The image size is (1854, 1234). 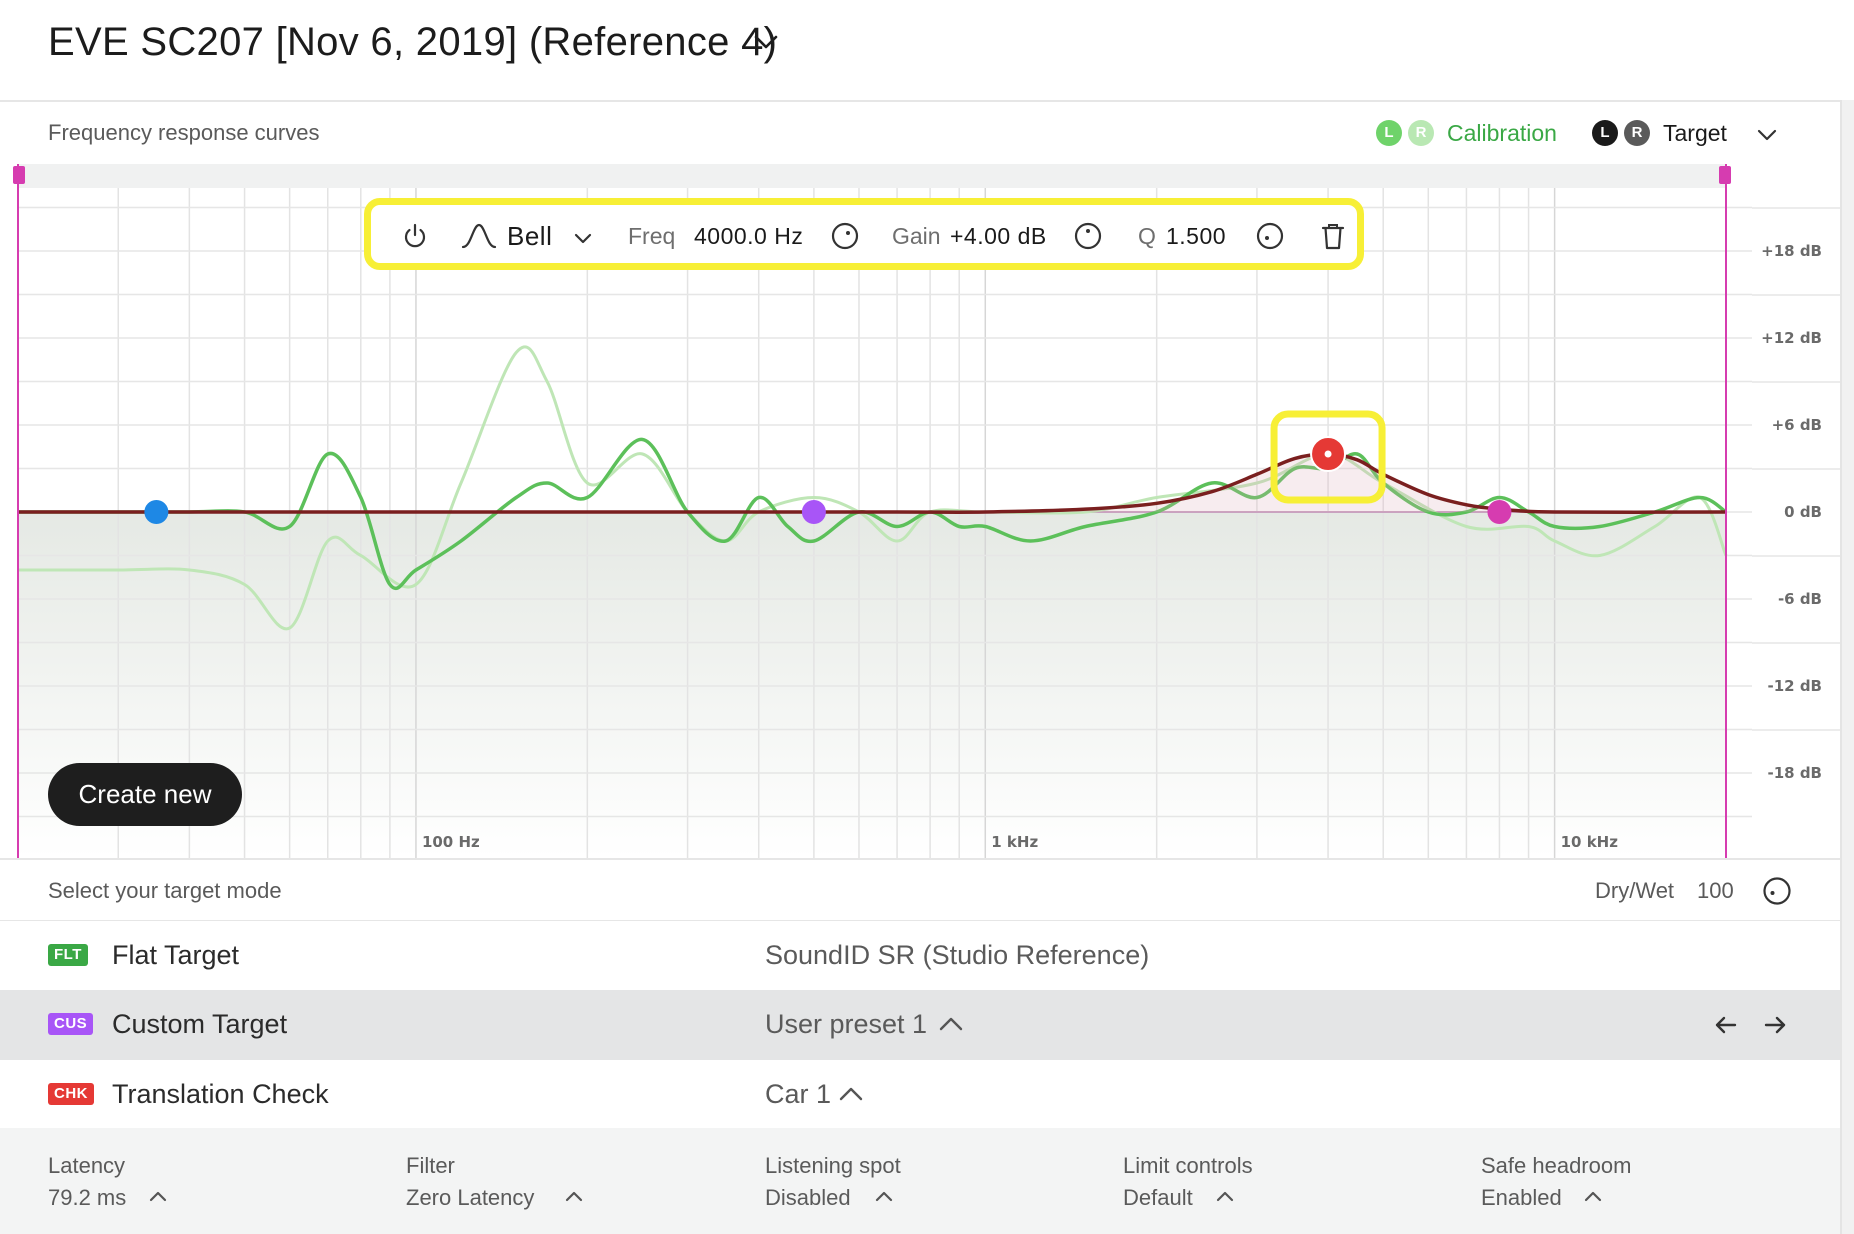 I want to click on q-label: Q, so click(x=1147, y=236).